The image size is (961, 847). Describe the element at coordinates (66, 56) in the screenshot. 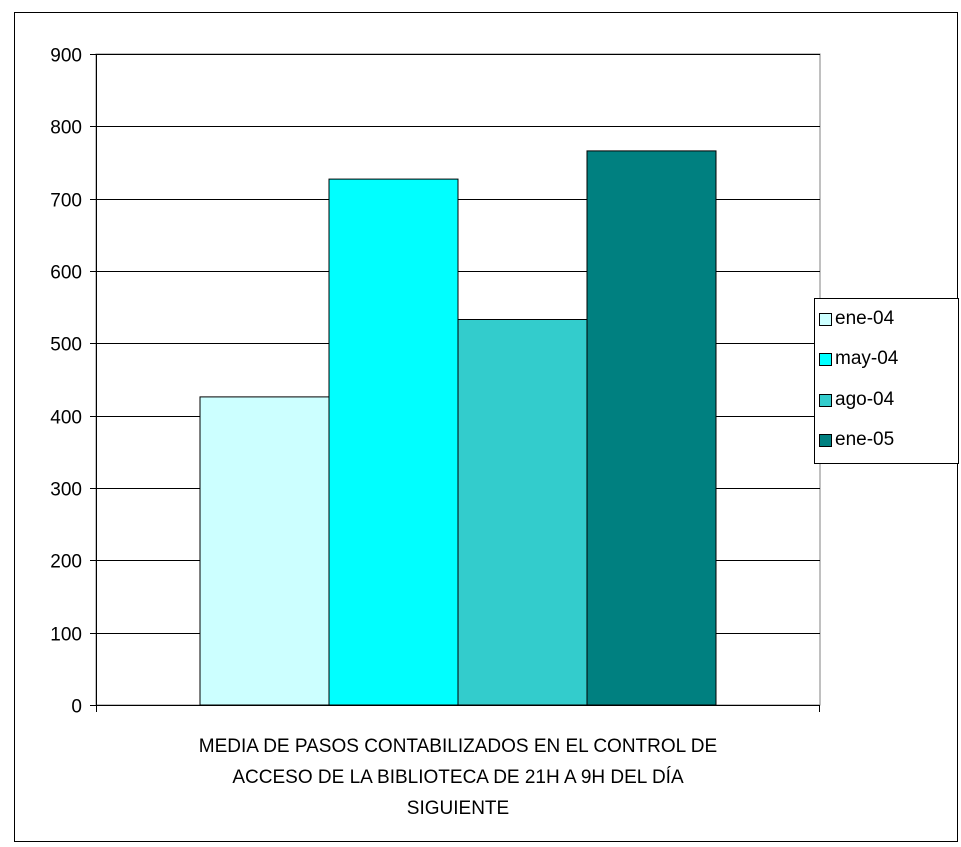

I see `y-tick-label: 900` at that location.